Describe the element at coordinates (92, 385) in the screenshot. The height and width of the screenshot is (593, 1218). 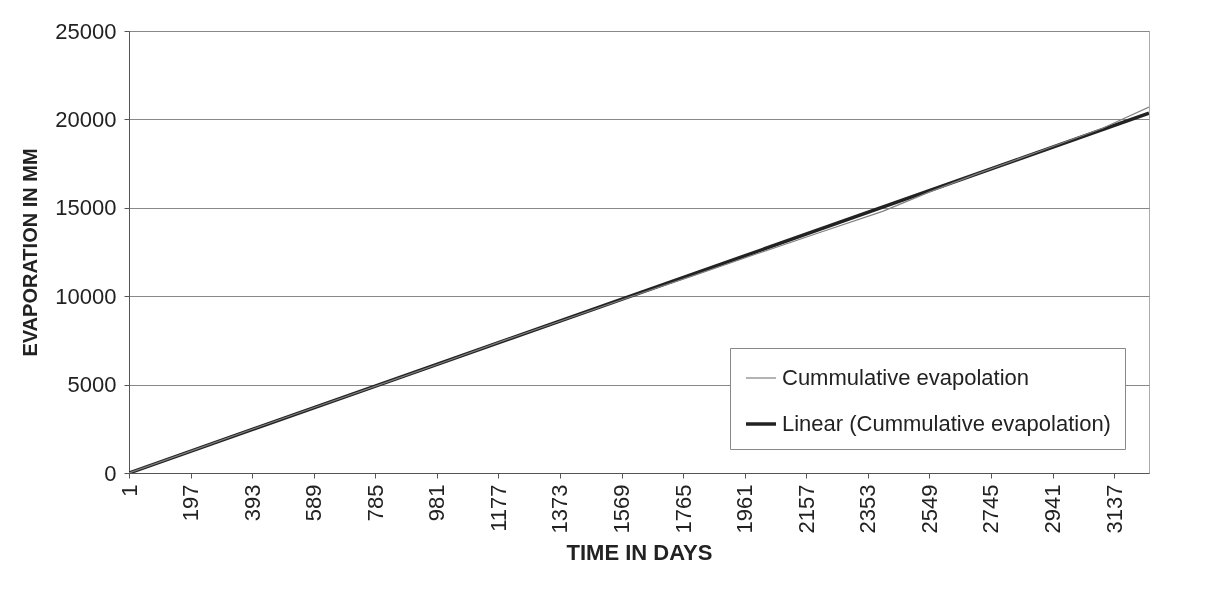
I see `y-tick-label: 5000` at that location.